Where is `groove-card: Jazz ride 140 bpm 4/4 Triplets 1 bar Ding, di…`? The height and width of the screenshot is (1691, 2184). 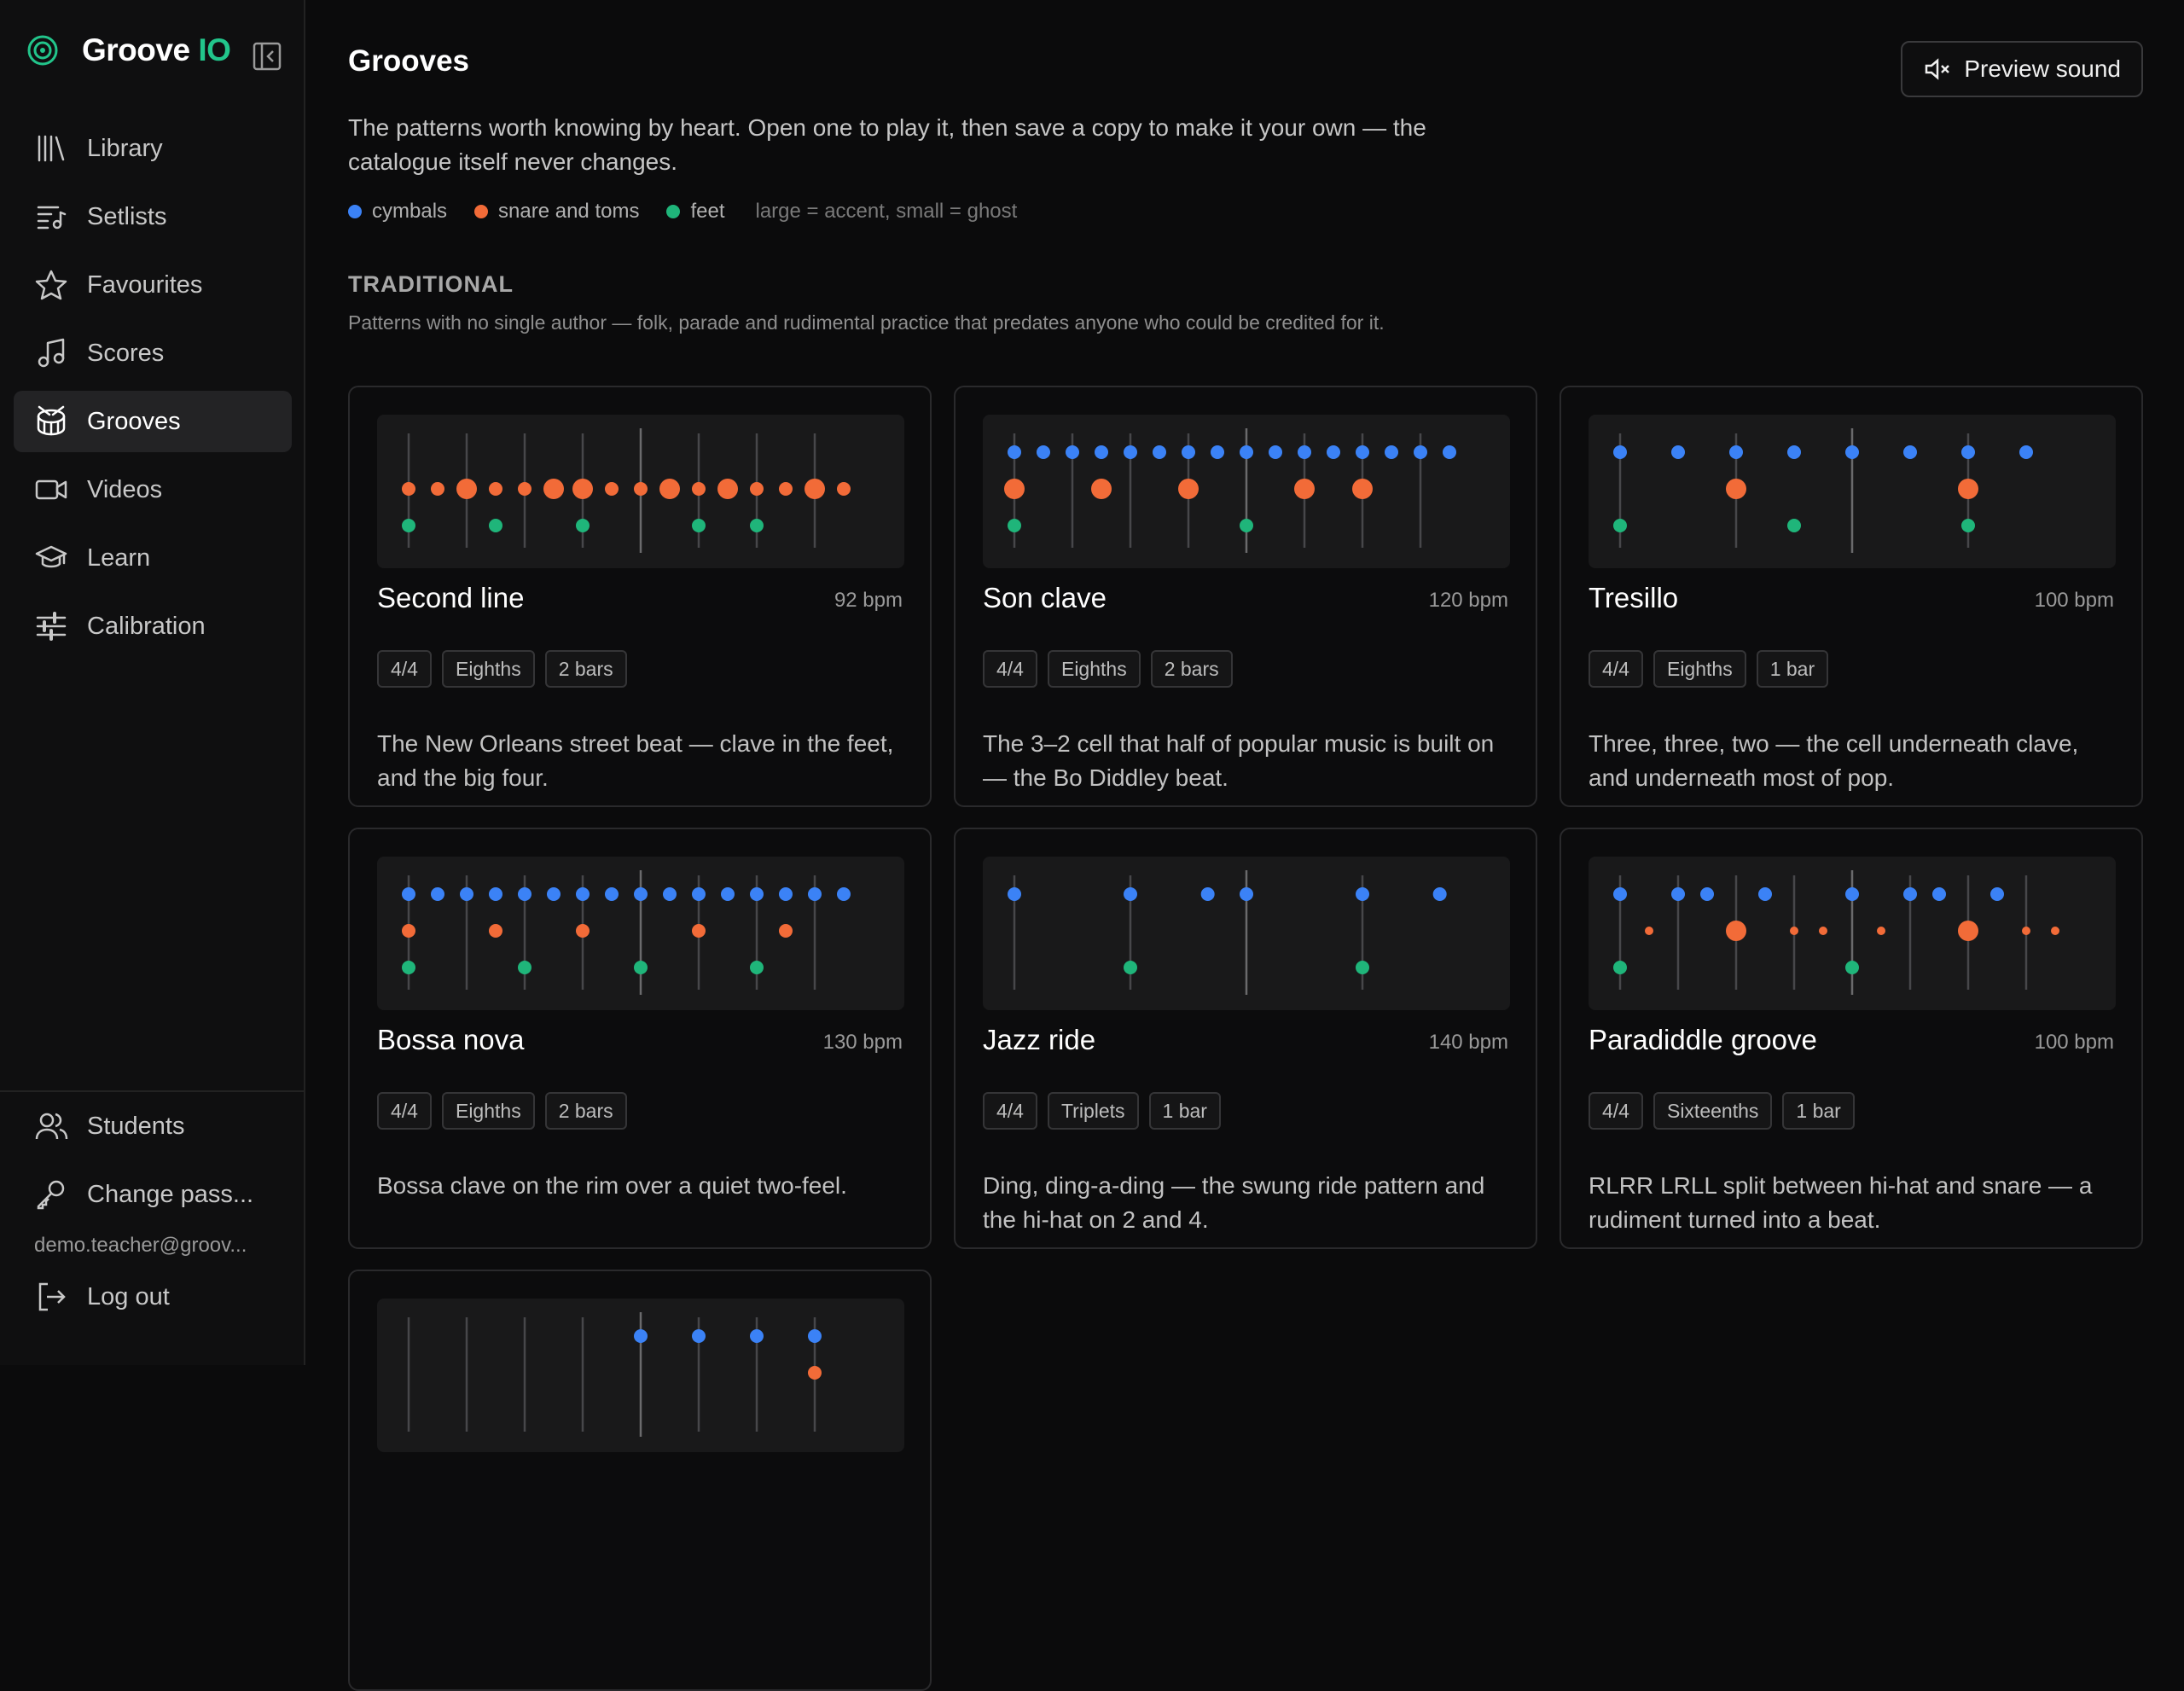
groove-card: Jazz ride 140 bpm 4/4 Triplets 1 bar Ding, di… is located at coordinates (1246, 1038).